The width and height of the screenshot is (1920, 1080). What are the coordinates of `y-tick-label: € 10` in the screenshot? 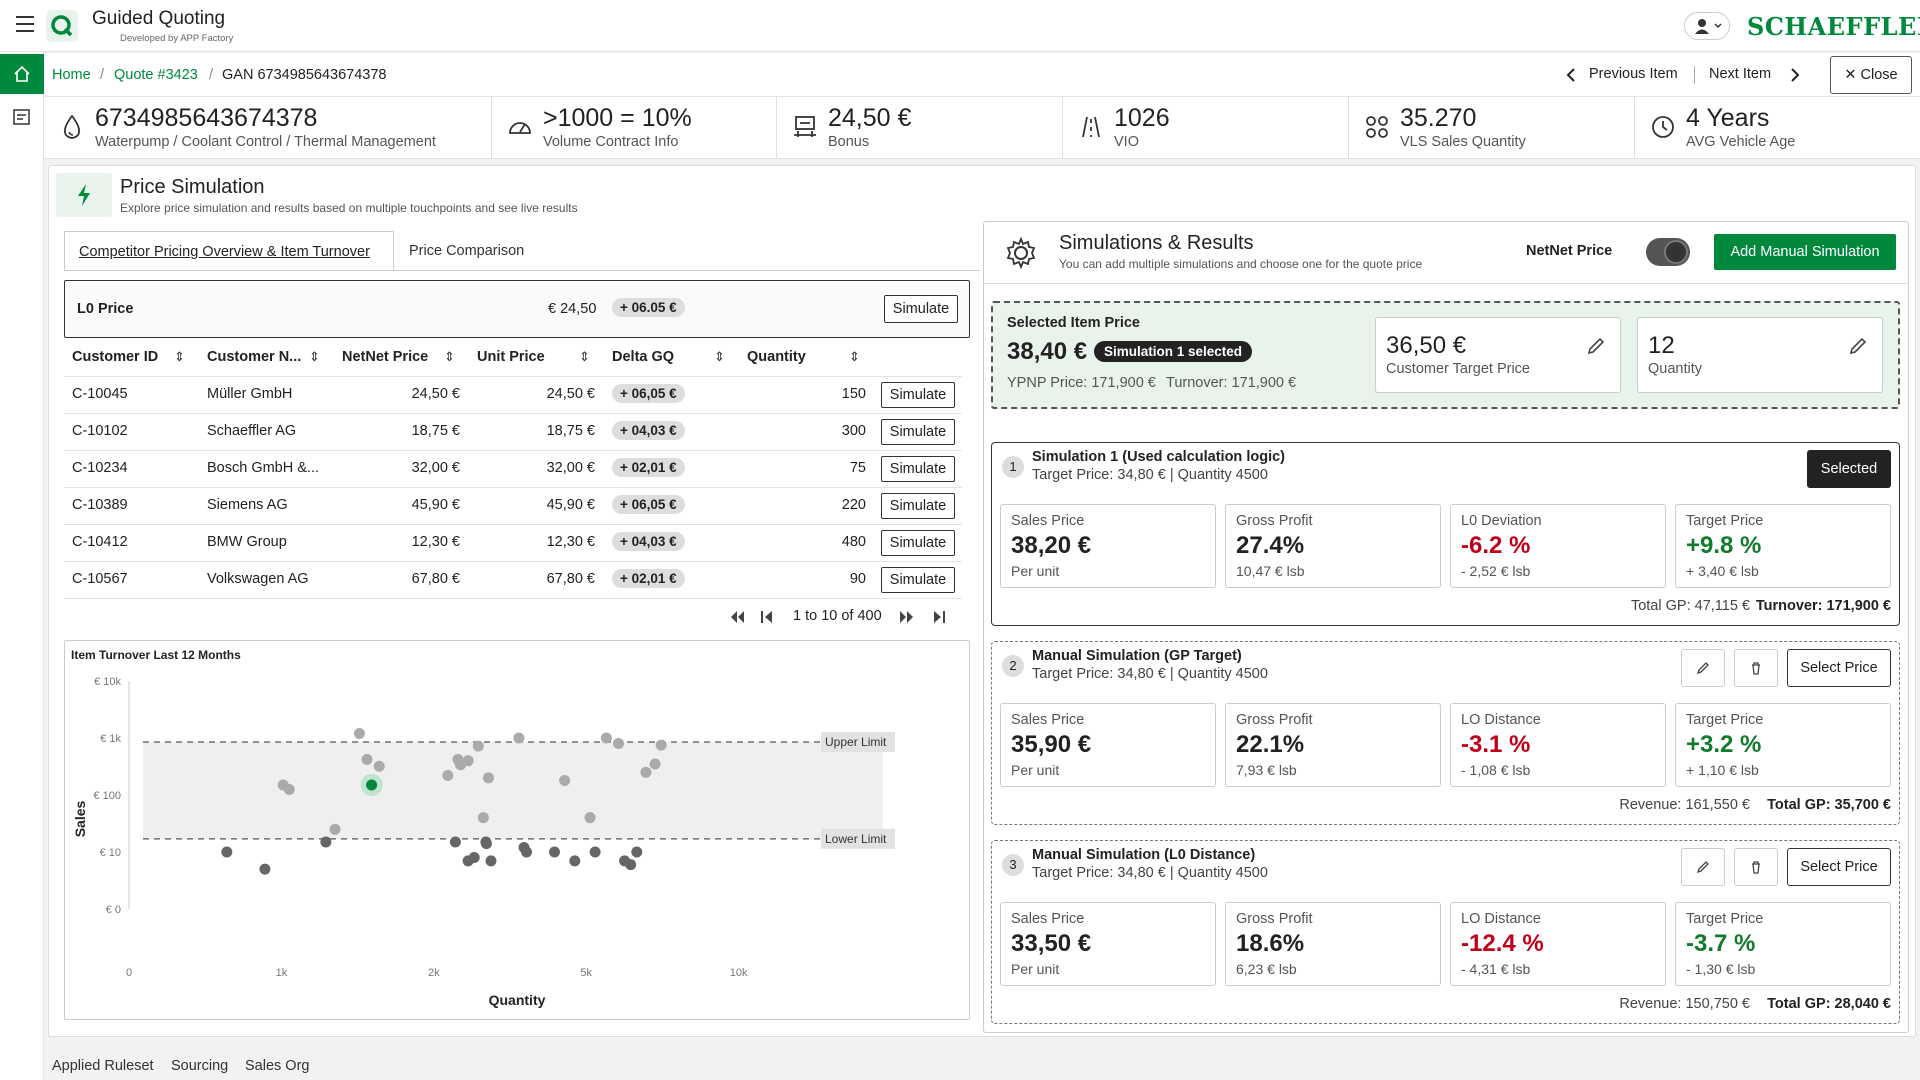 It's located at (110, 853).